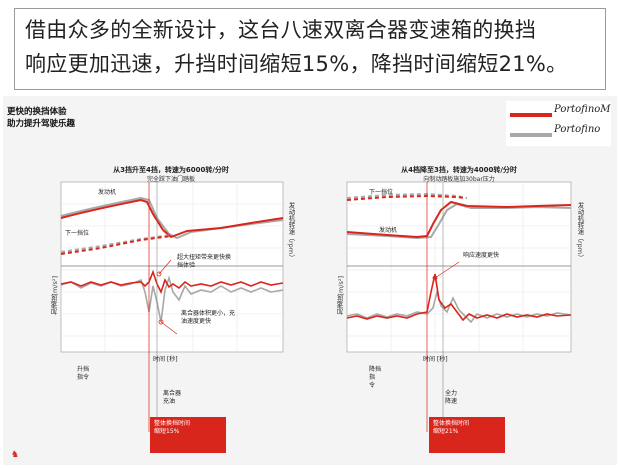 The width and height of the screenshot is (620, 468). What do you see at coordinates (77, 233) in the screenshot?
I see `left-next-gear-label: 下一挡位` at bounding box center [77, 233].